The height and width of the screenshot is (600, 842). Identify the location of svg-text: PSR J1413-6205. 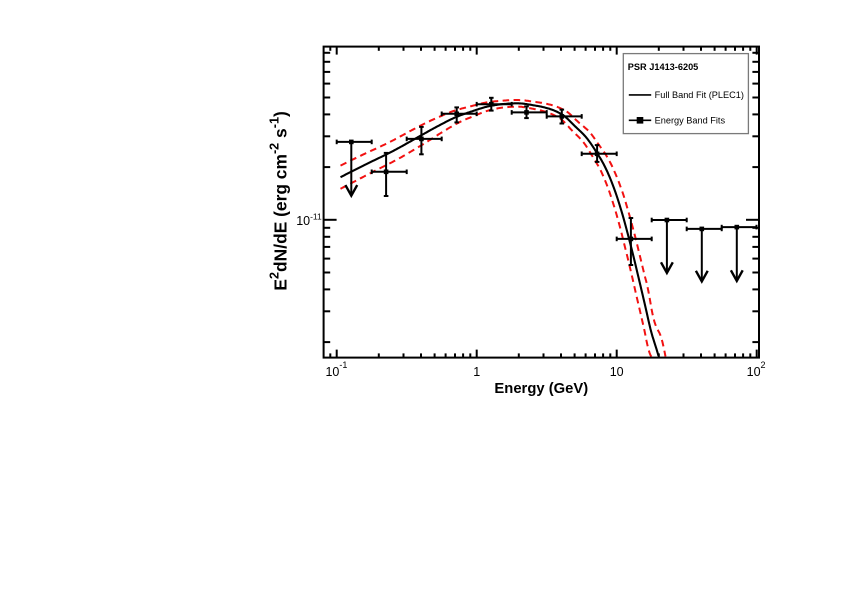
(663, 67).